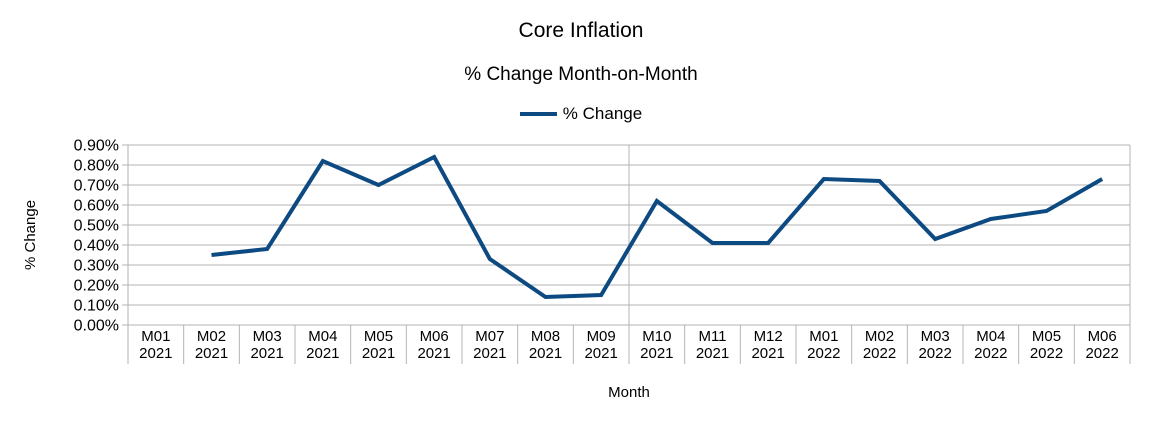 Image resolution: width=1162 pixels, height=426 pixels. I want to click on x-tick-label-month: M07, so click(489, 336).